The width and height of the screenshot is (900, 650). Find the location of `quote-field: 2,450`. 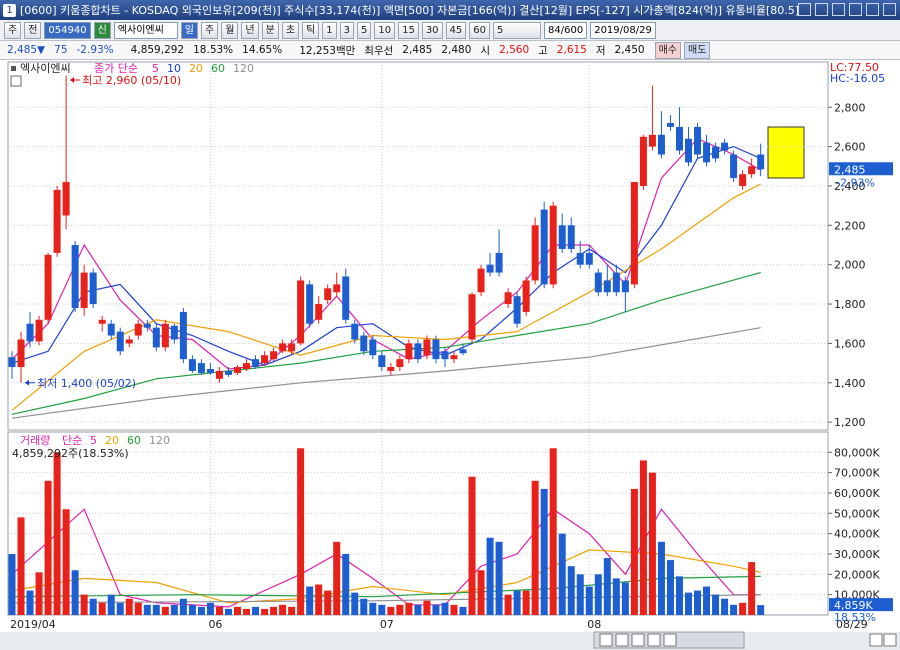

quote-field: 2,450 is located at coordinates (629, 50).